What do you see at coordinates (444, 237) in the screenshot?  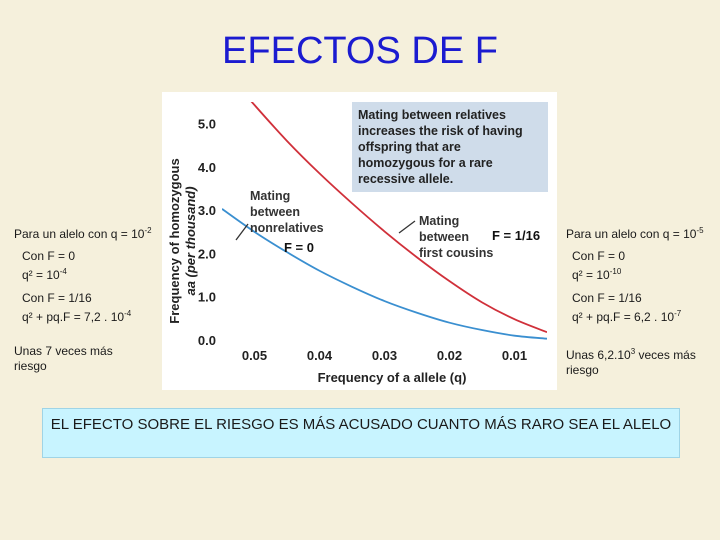 I see `cousins-label-line2: between` at bounding box center [444, 237].